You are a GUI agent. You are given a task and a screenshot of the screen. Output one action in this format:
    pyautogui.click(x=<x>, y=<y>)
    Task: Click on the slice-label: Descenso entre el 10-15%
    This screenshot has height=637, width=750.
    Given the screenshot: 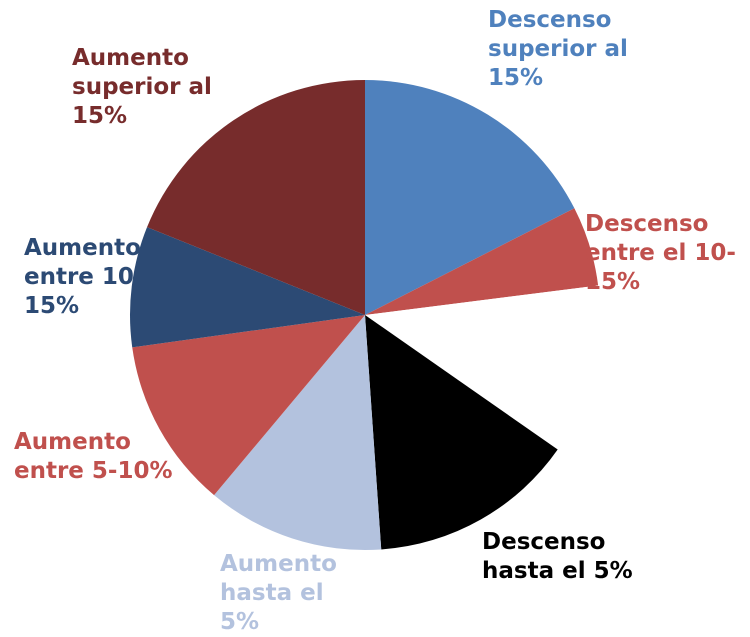 What is the action you would take?
    pyautogui.click(x=660, y=253)
    